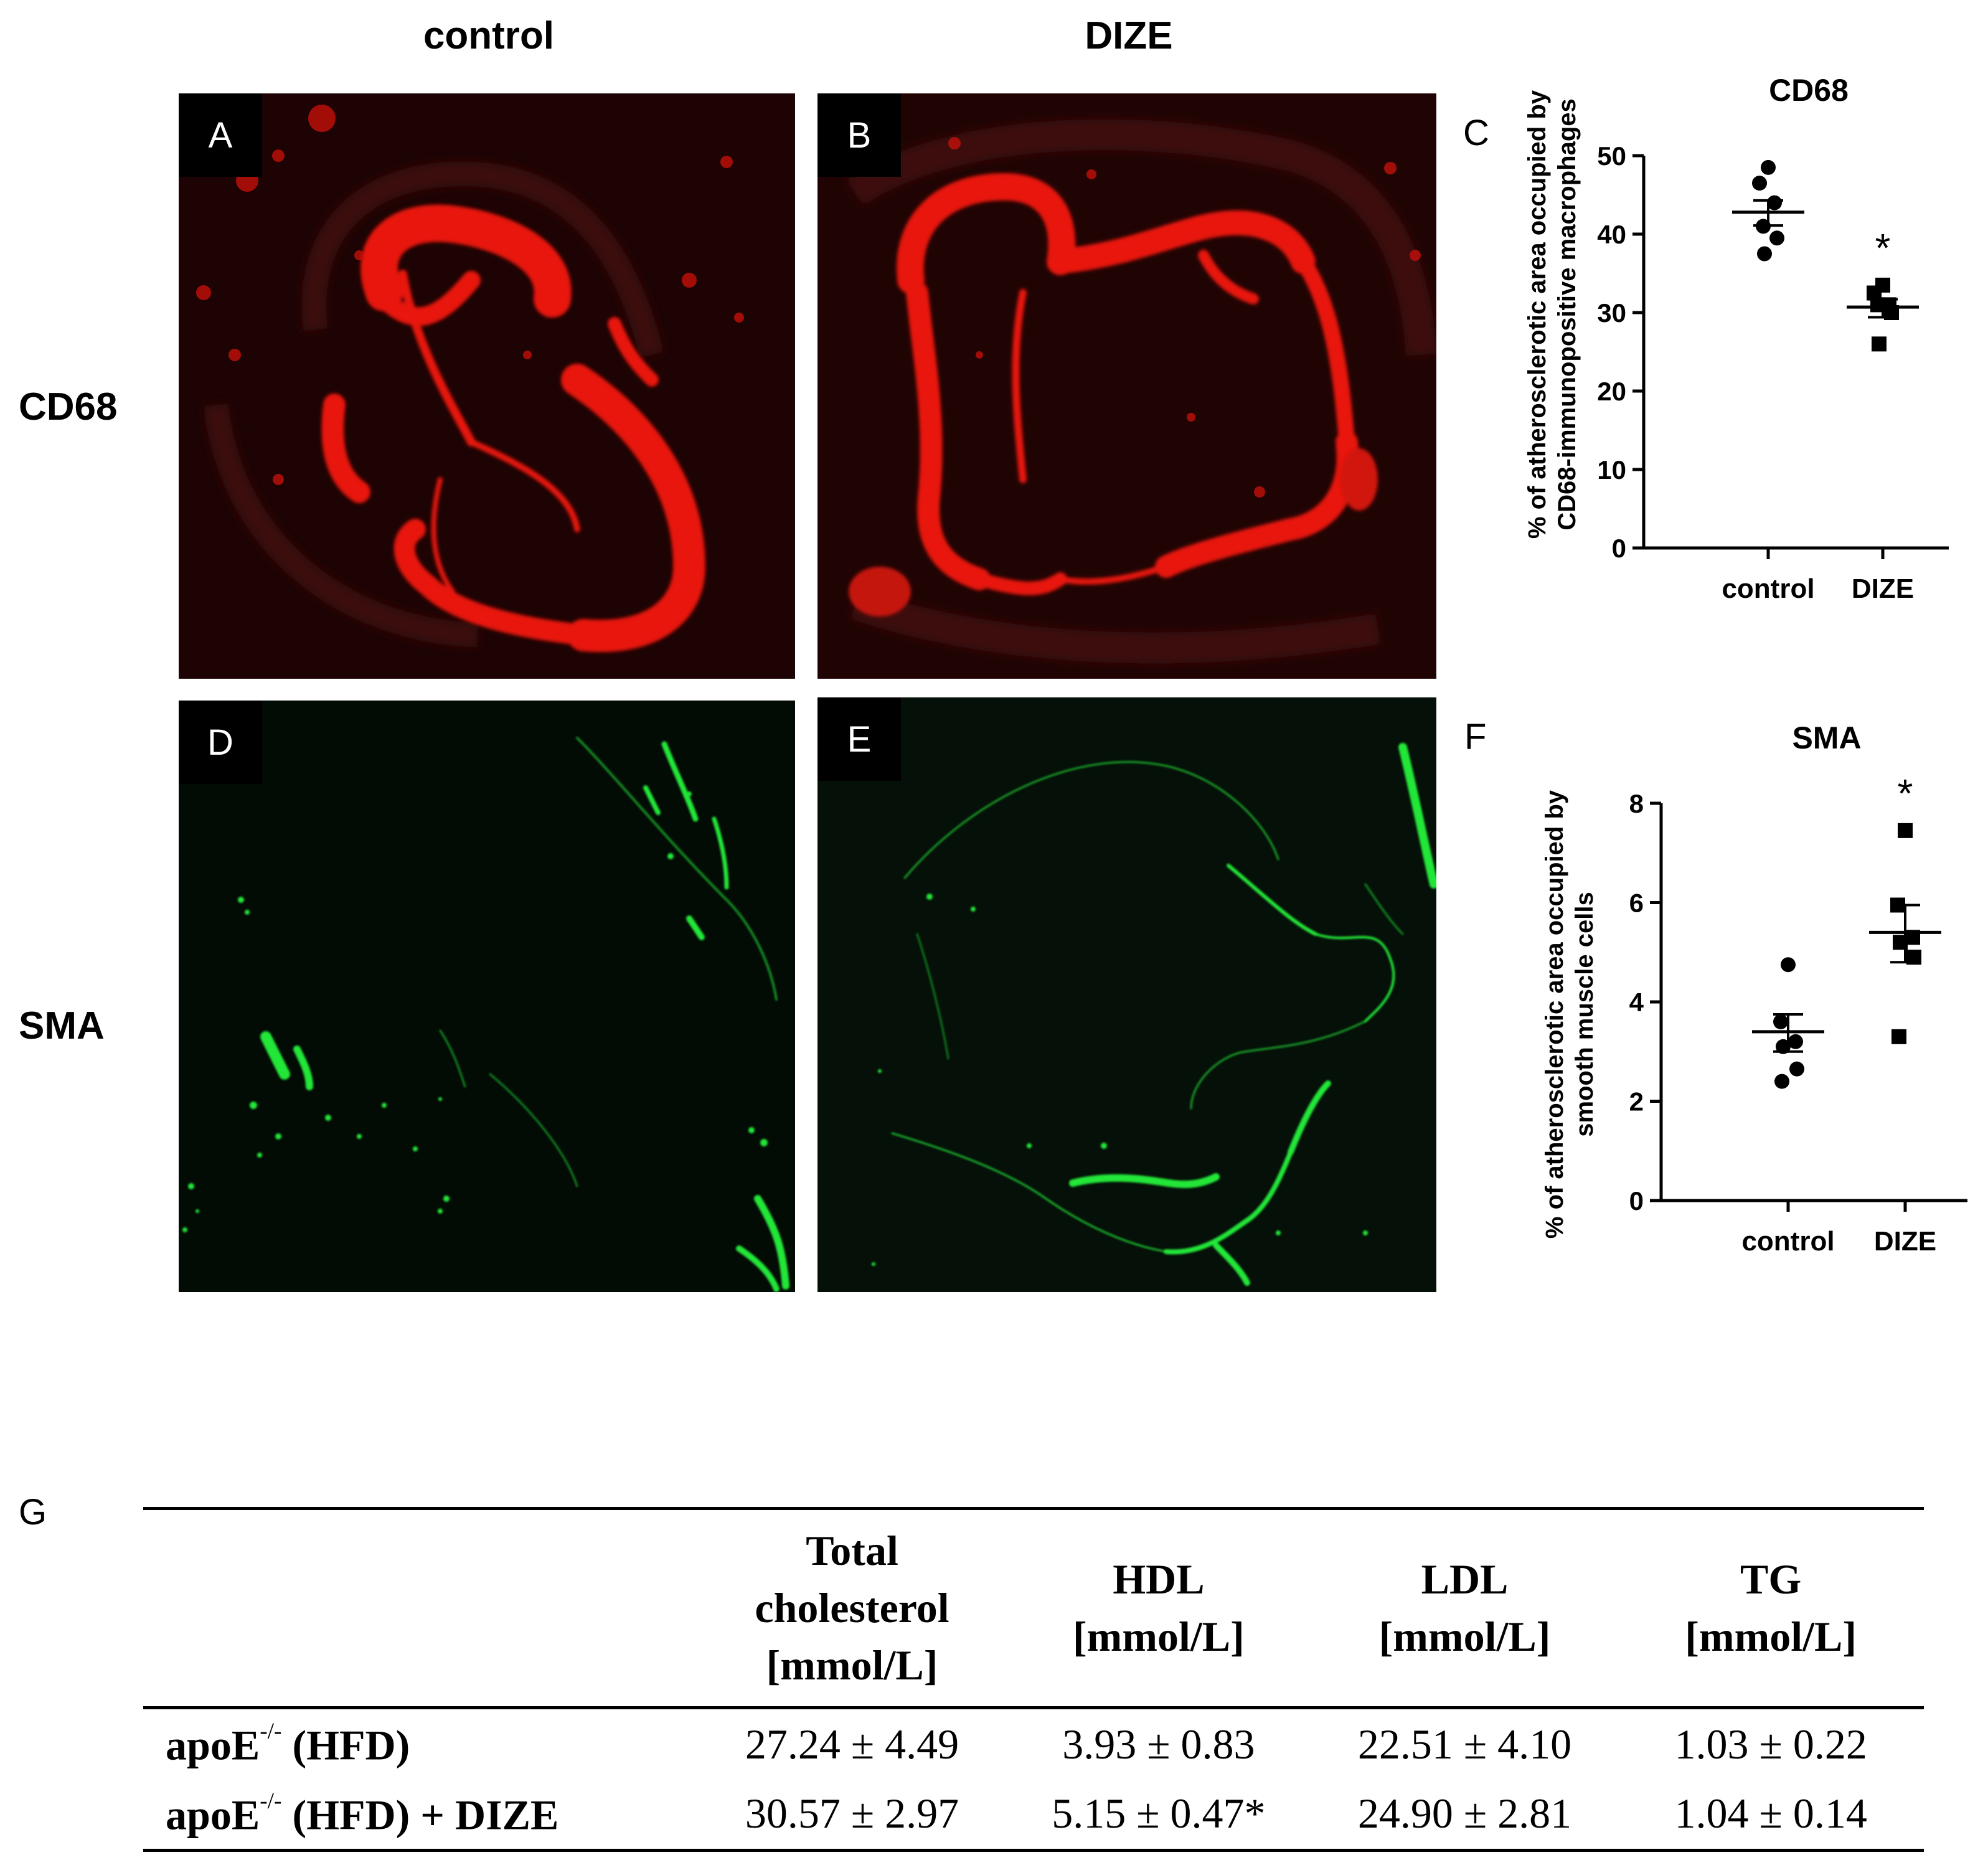  What do you see at coordinates (33, 1512) in the screenshot?
I see `panel-label-g: G` at bounding box center [33, 1512].